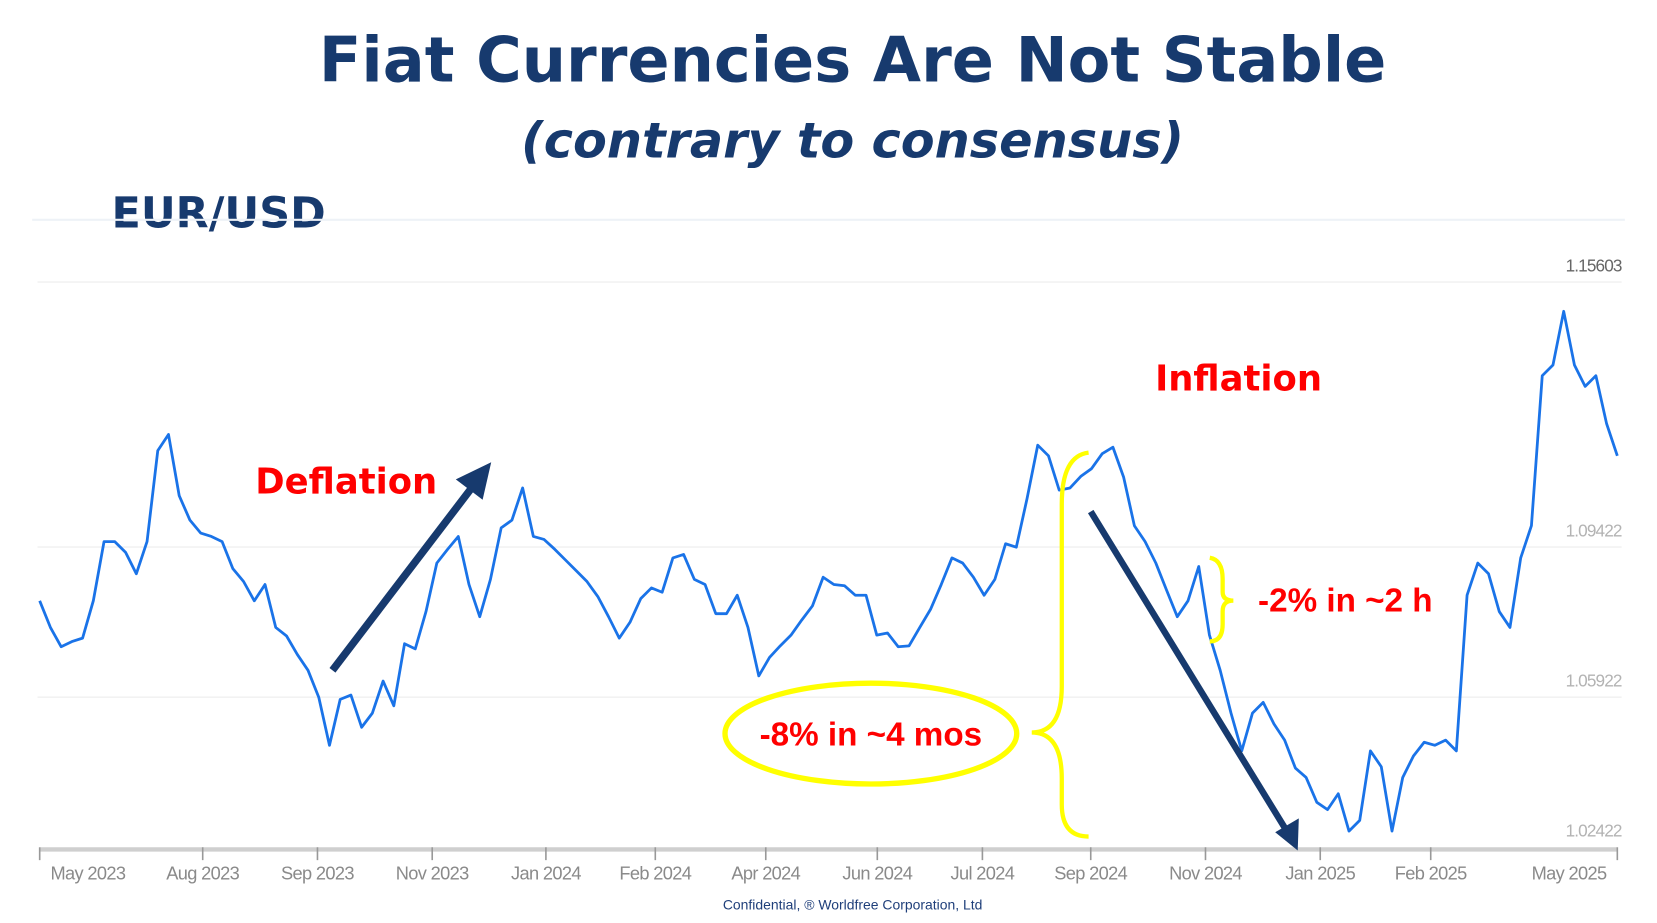  I want to click on x-tick-label: Feb 2025, so click(1431, 872).